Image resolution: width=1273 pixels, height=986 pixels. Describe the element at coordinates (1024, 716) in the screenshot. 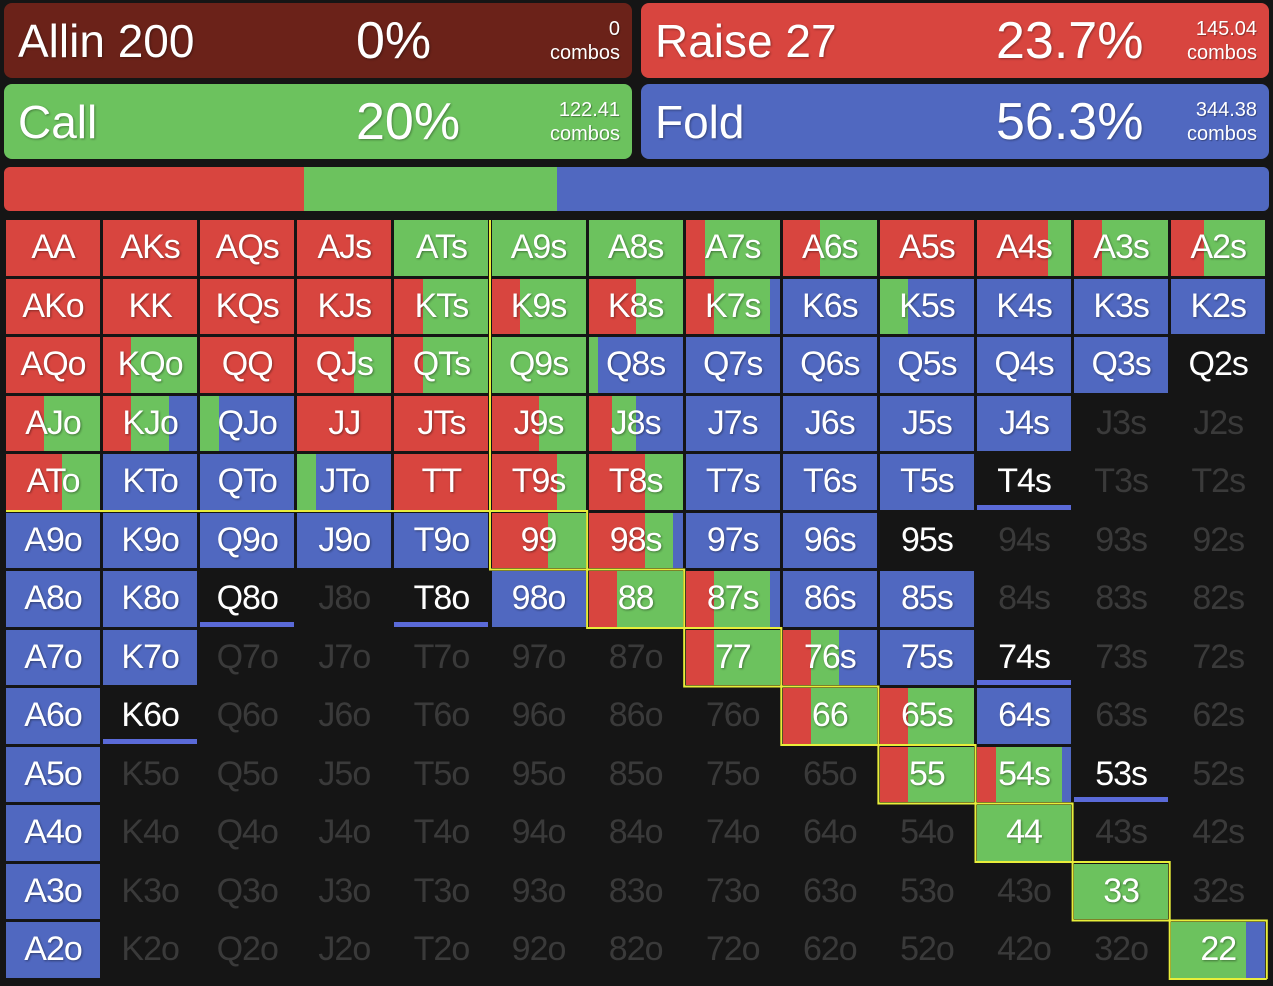

I see `hand-cell-64s: 64s` at that location.